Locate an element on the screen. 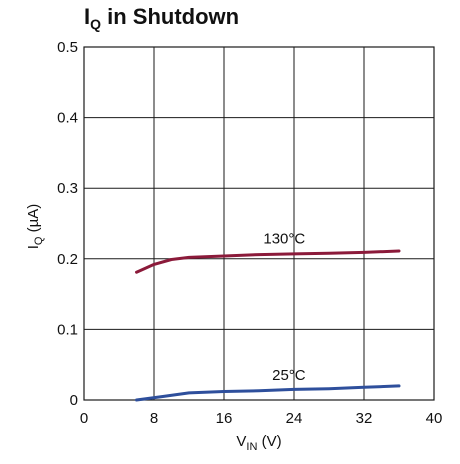 The width and height of the screenshot is (460, 464). y-axis-label: IQ (µA) is located at coordinates (35, 227).